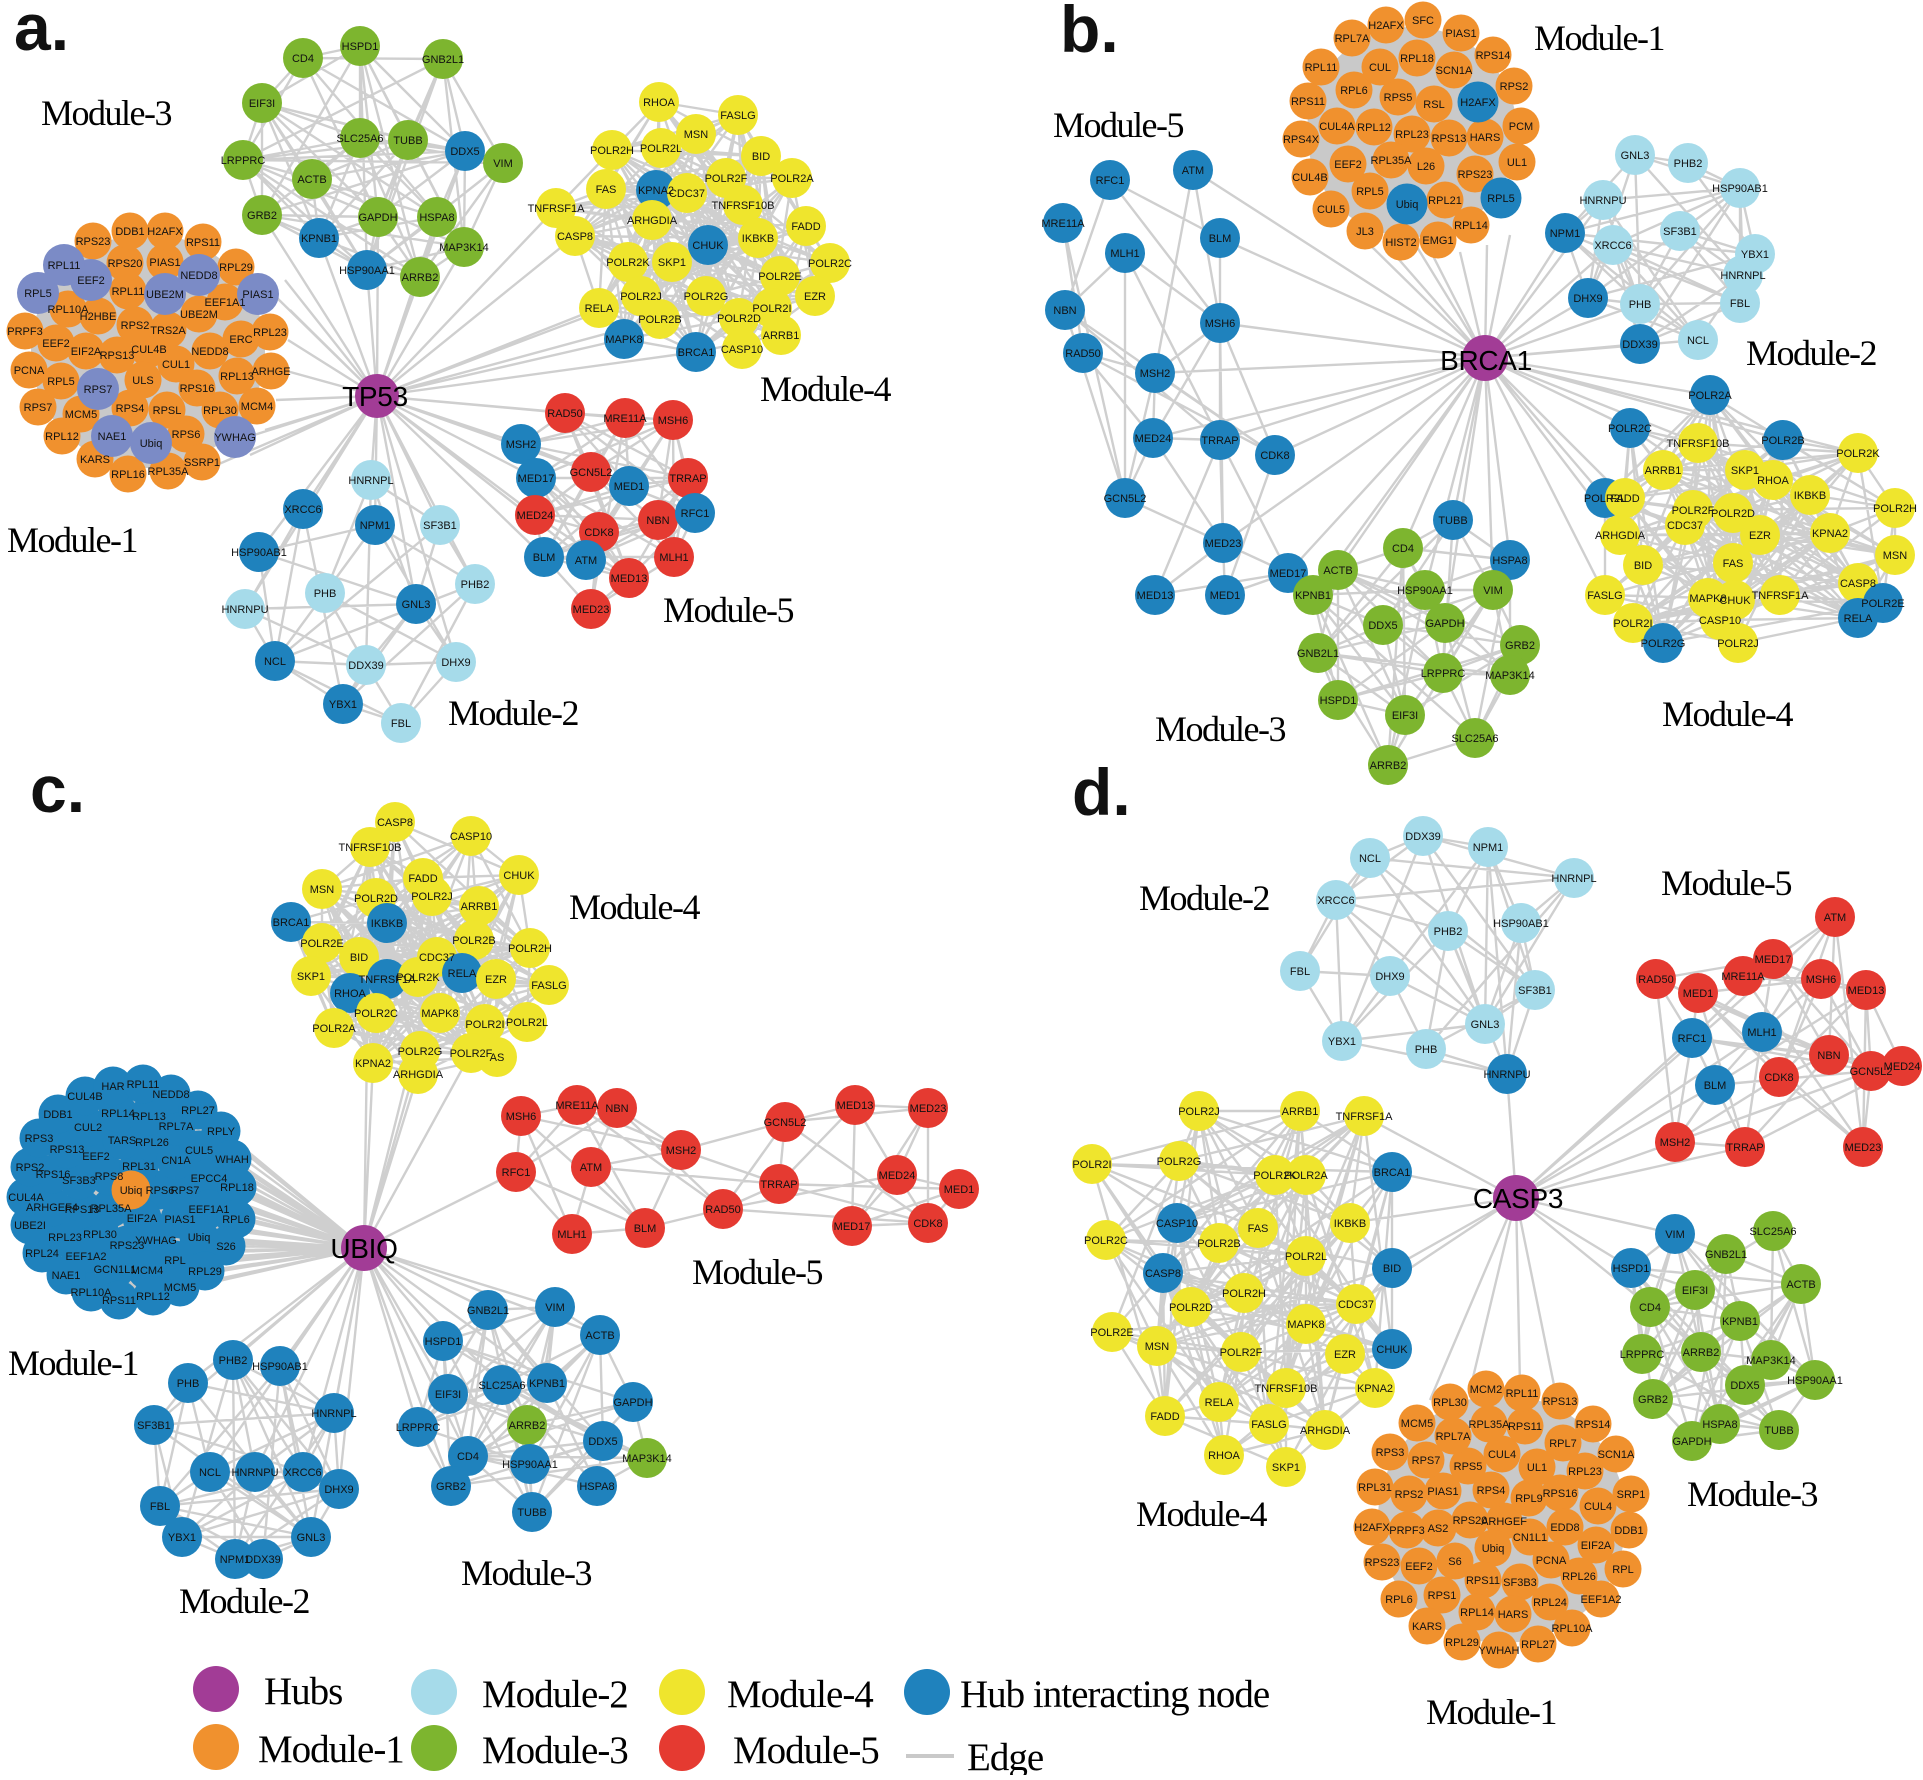  Describe the element at coordinates (519, 876) in the screenshot. I see `svg-text: CHUK` at that location.